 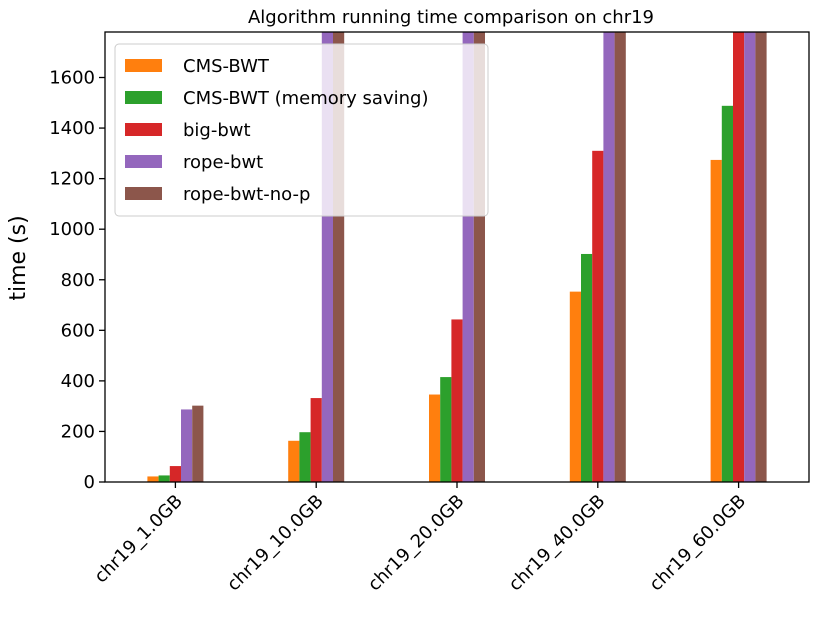 I want to click on legend-label: rope-bwt-no-p, so click(x=246, y=194).